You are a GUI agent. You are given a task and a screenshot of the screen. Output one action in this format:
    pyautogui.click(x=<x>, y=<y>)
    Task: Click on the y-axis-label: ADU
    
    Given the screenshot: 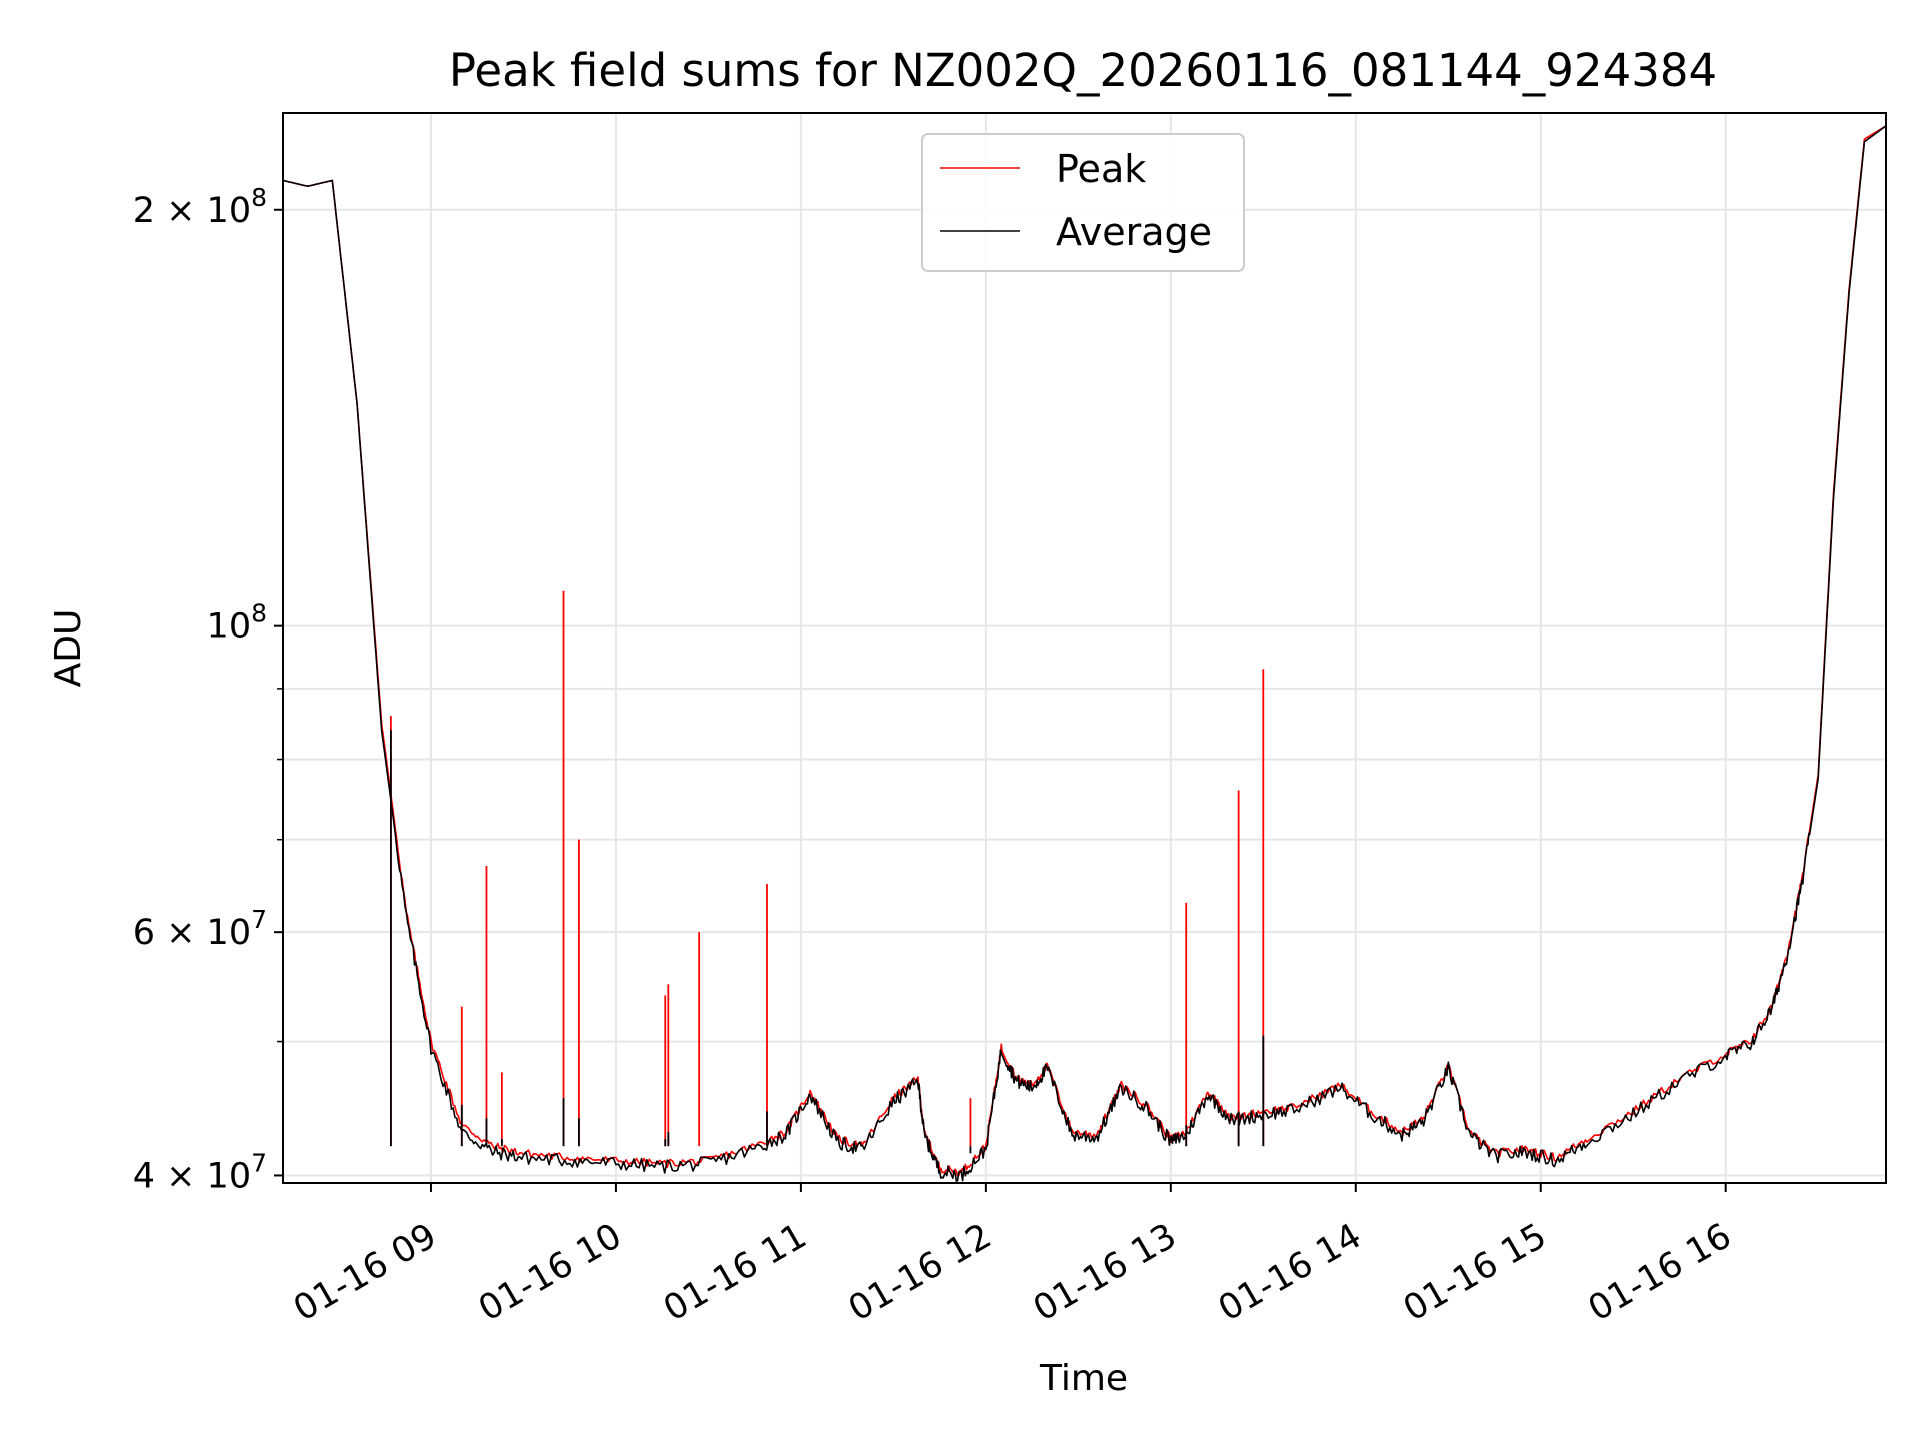 What is the action you would take?
    pyautogui.click(x=68, y=648)
    